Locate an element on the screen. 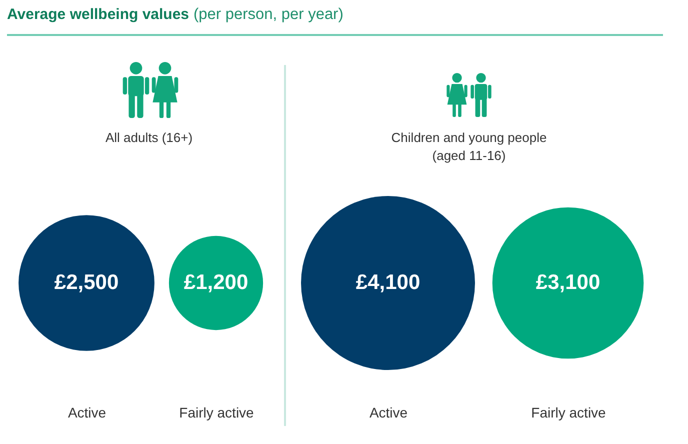  data-label: £2,500 is located at coordinates (86, 282).